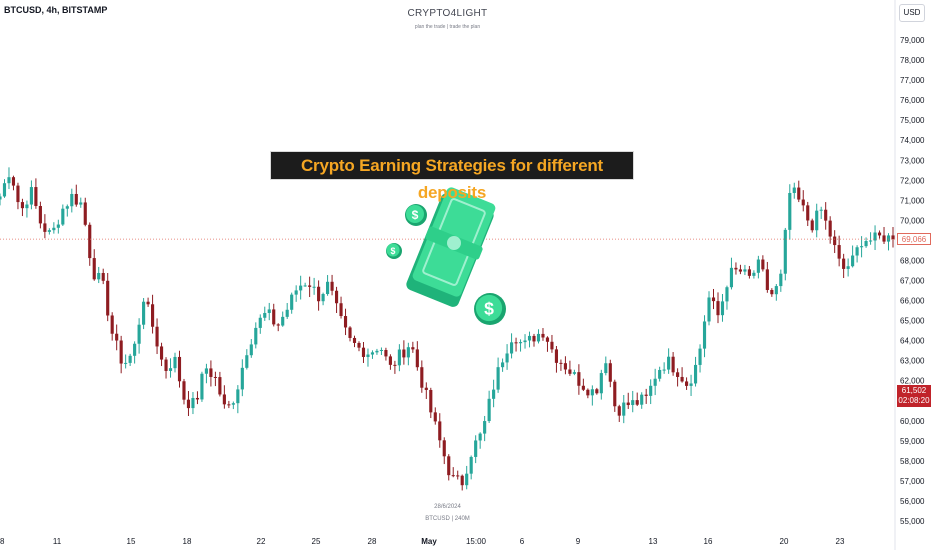 Image resolution: width=932 pixels, height=550 pixels. I want to click on x-tick-label: 23, so click(840, 541).